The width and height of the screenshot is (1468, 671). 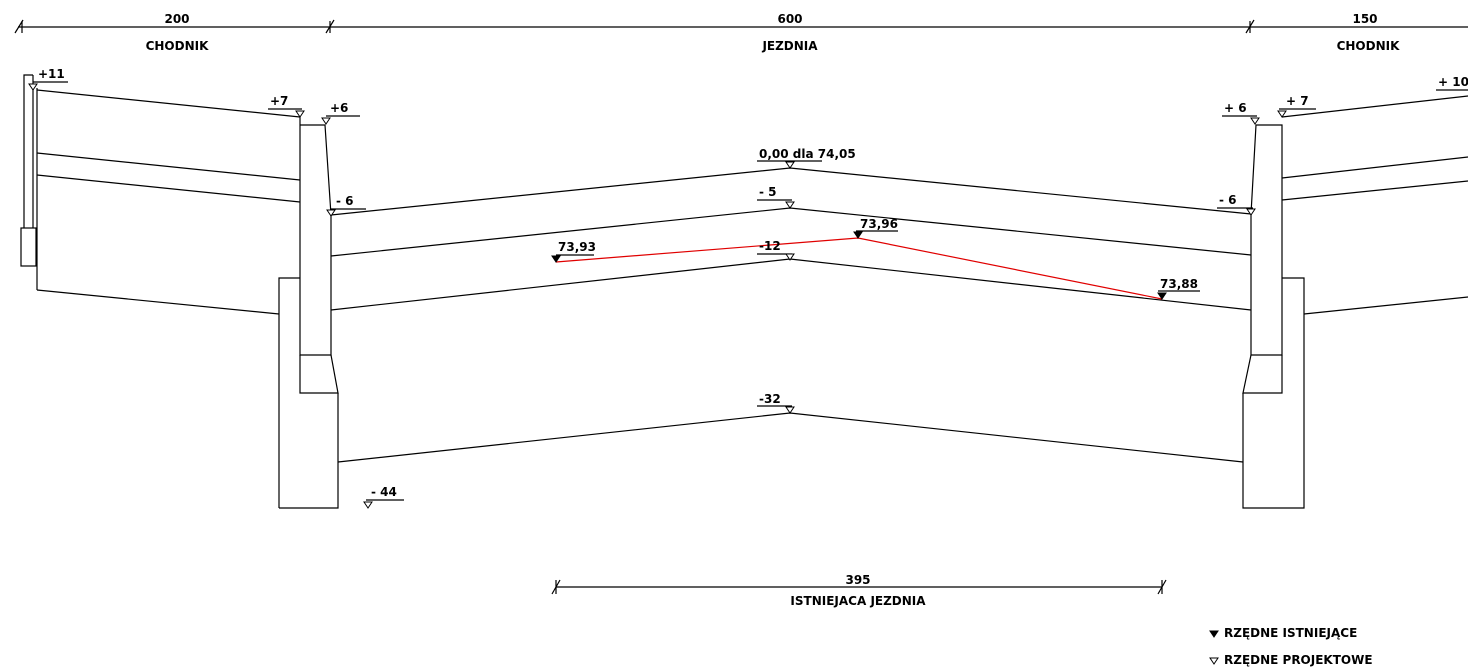 I want to click on level-marker-right-curb-front, so click(x=1241, y=120).